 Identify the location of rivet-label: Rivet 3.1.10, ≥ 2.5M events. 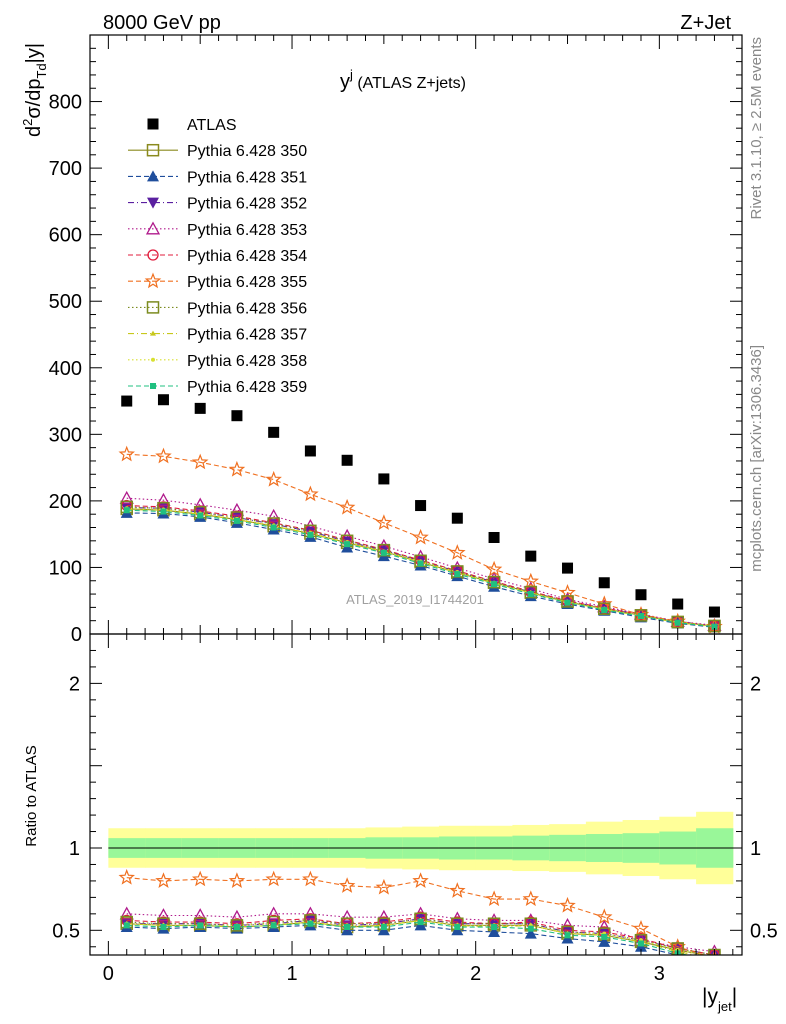
(756, 128).